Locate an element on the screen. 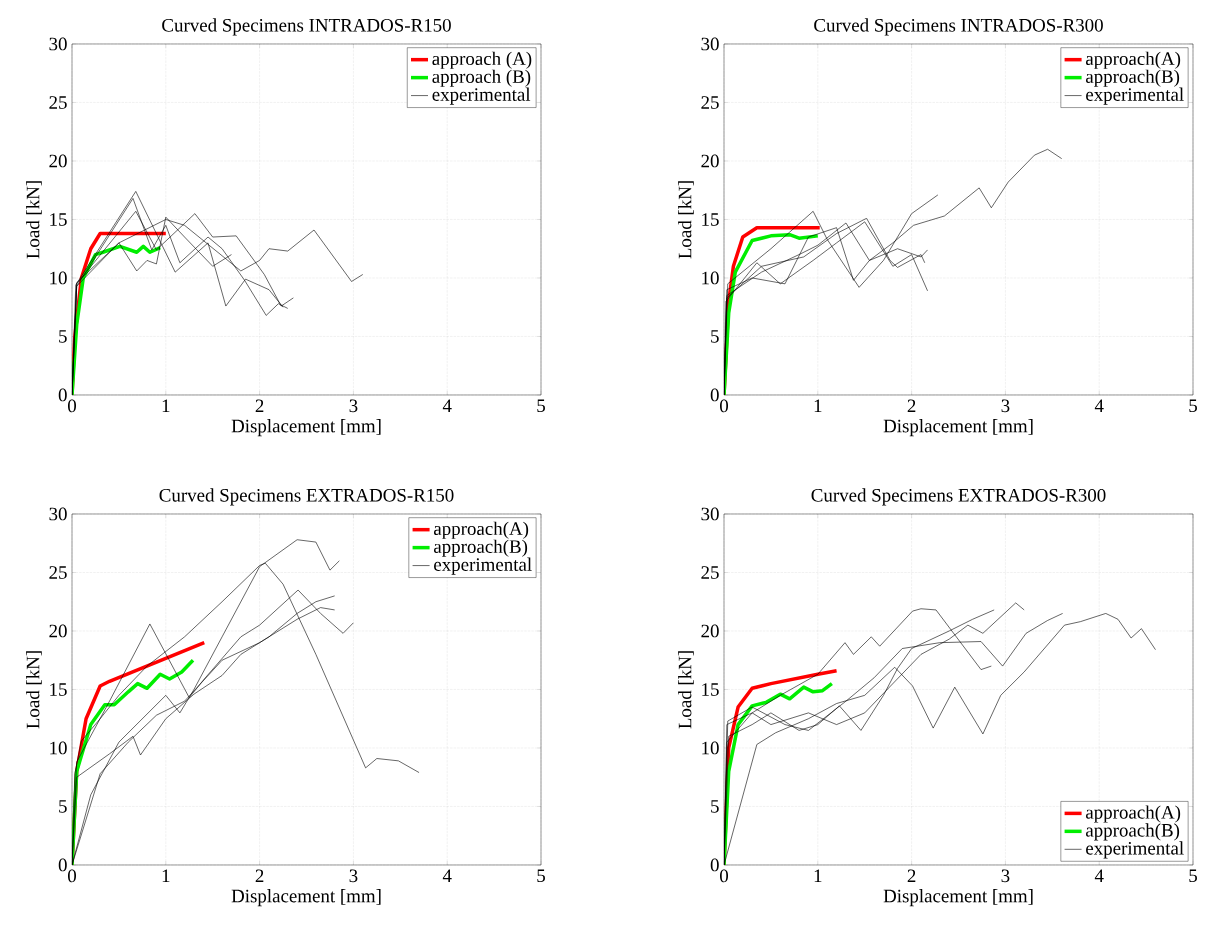  legend-label: approach (B) is located at coordinates (481, 78).